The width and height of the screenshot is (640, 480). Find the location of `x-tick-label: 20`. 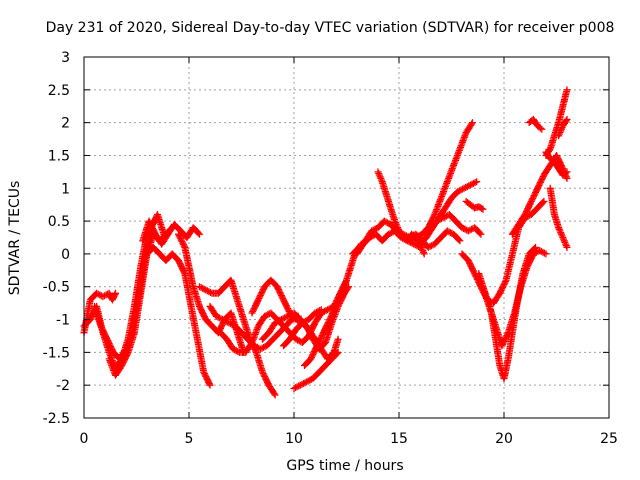

x-tick-label: 20 is located at coordinates (504, 439).